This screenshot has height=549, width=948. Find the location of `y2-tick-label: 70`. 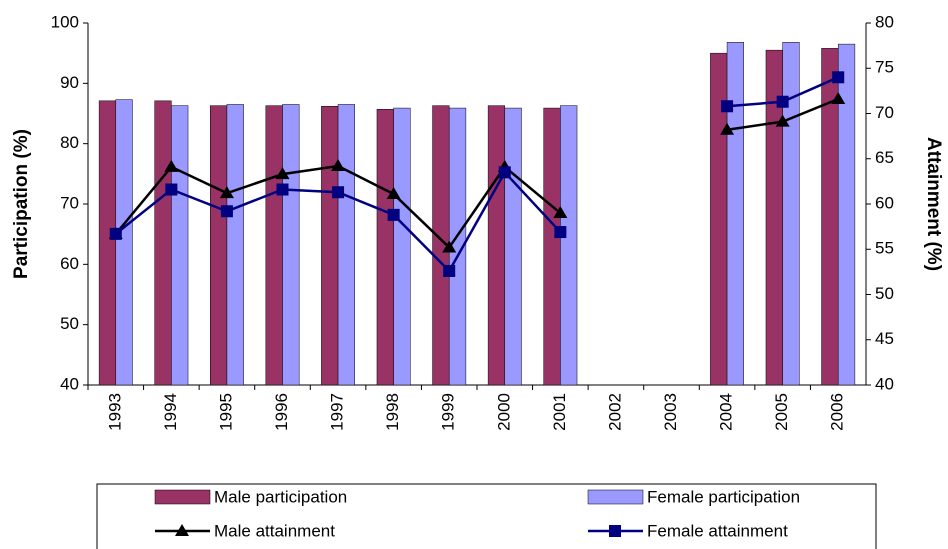

y2-tick-label: 70 is located at coordinates (884, 112).